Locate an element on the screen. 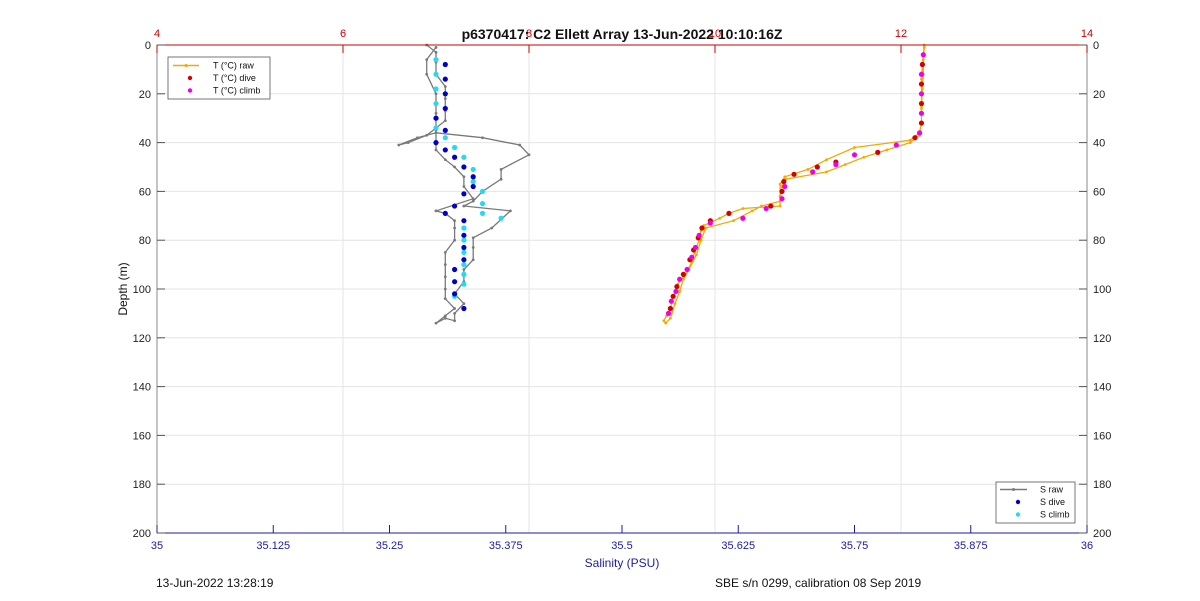 This screenshot has height=601, width=1200. legend-label-sal-raw: S raw is located at coordinates (1052, 490).